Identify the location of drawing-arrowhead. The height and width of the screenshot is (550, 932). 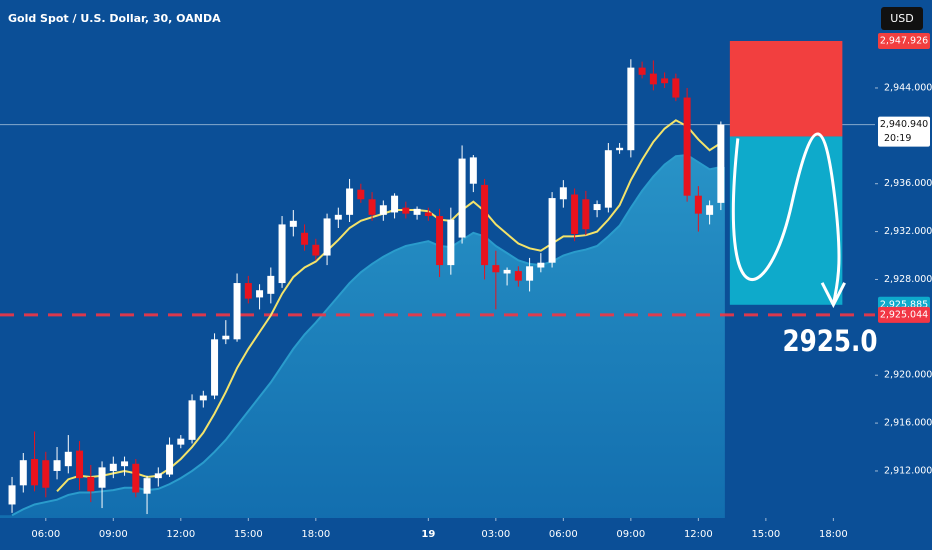
(833, 295).